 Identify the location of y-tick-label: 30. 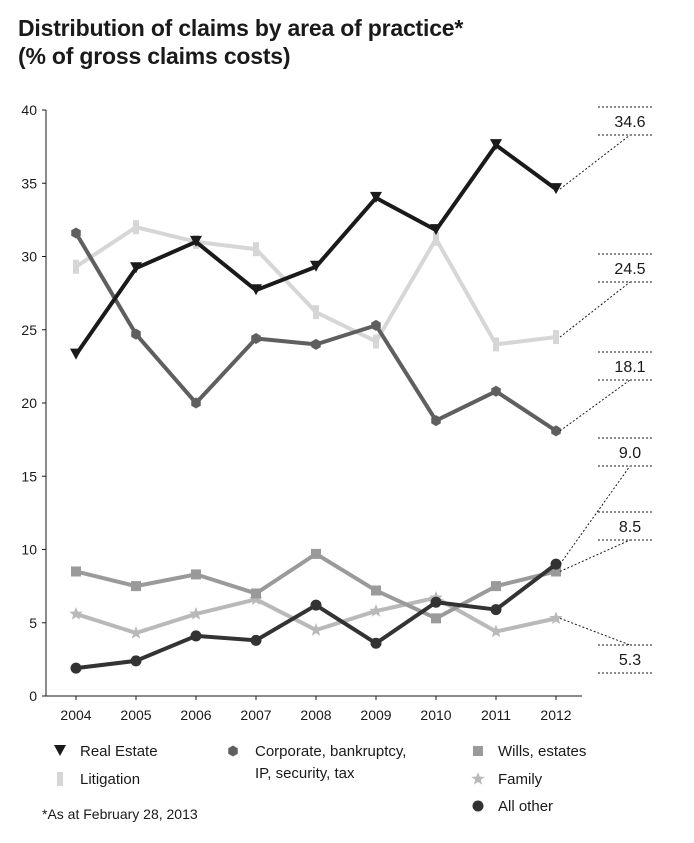
(29, 257).